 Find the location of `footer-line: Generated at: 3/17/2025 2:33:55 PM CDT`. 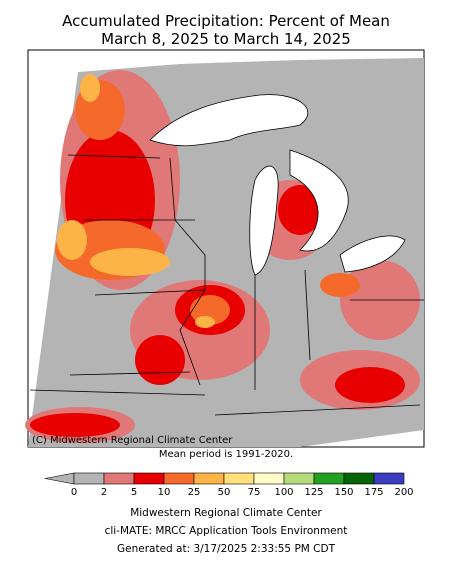

footer-line: Generated at: 3/17/2025 2:33:55 PM CDT is located at coordinates (226, 549).